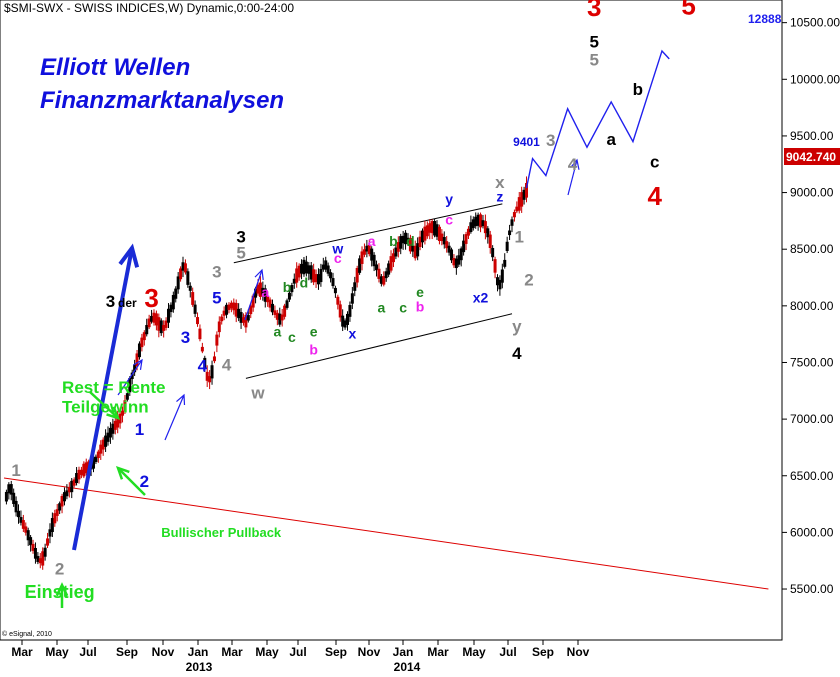 This screenshot has height=677, width=840. What do you see at coordinates (257, 393) in the screenshot?
I see `wave-label: w` at bounding box center [257, 393].